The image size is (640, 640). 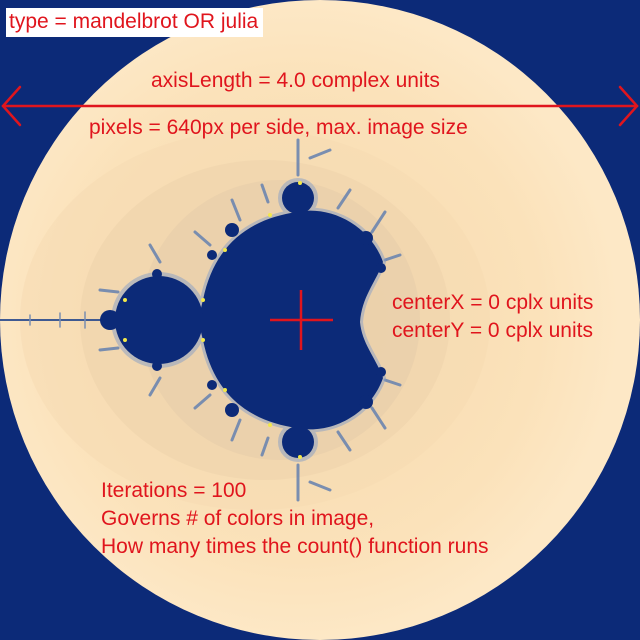 I want to click on center-crosshair, so click(x=301, y=320).